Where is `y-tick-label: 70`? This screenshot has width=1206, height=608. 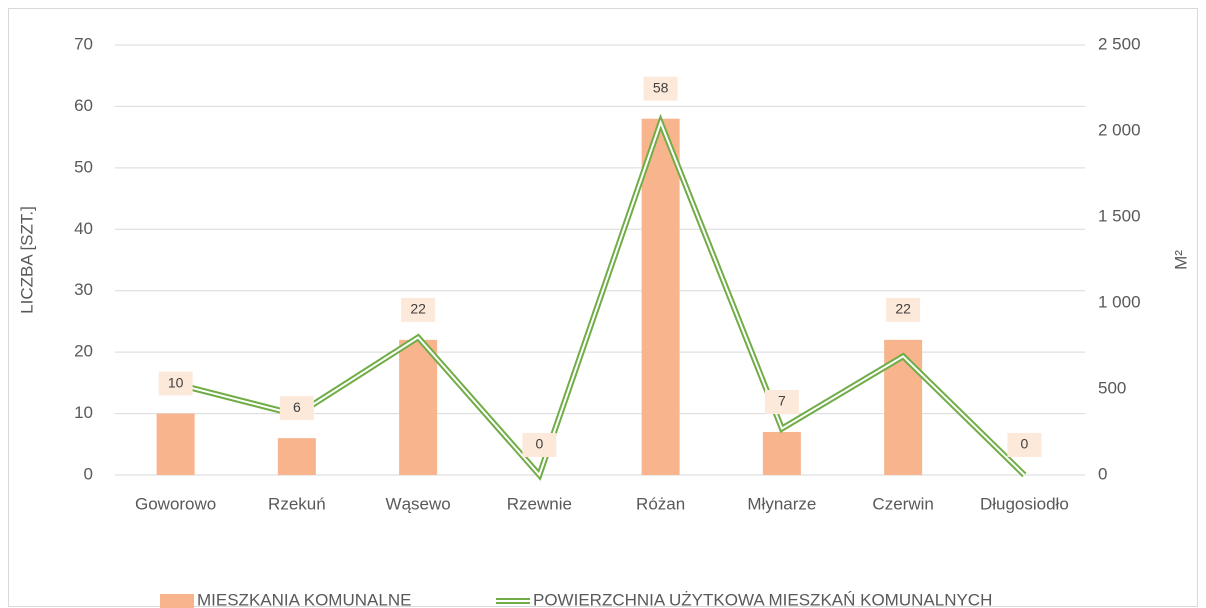 y-tick-label: 70 is located at coordinates (83, 43).